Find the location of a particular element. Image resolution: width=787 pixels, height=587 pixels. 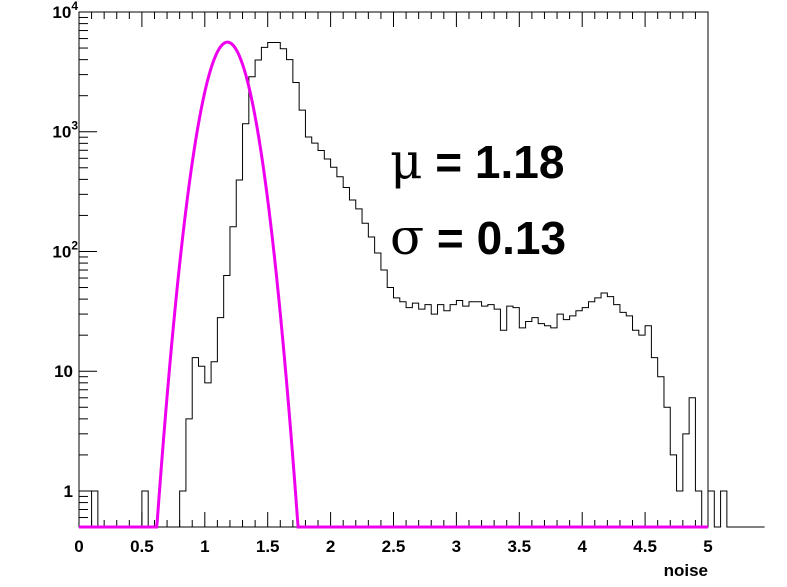

x-tick-label: 1 is located at coordinates (204, 546).